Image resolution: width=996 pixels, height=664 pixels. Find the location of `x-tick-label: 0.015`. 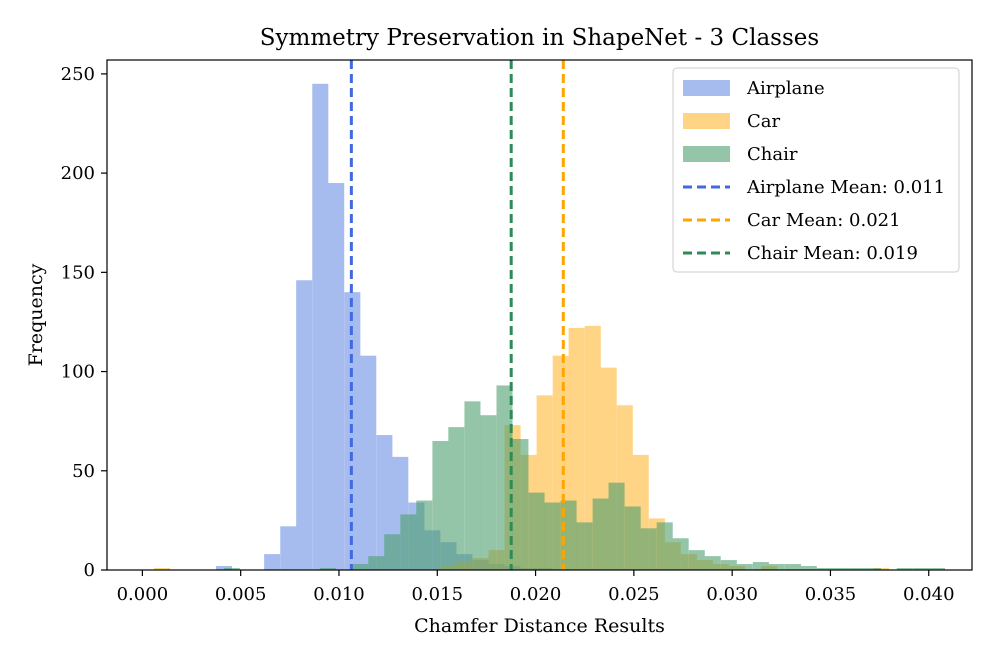

x-tick-label: 0.015 is located at coordinates (438, 594).